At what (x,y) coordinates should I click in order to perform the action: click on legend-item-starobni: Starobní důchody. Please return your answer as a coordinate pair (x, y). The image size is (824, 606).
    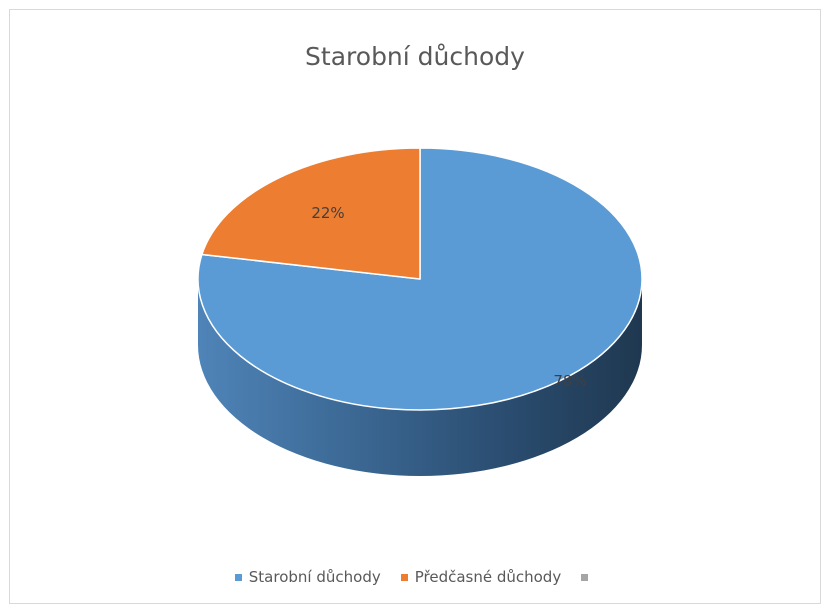
    Looking at the image, I should click on (307, 577).